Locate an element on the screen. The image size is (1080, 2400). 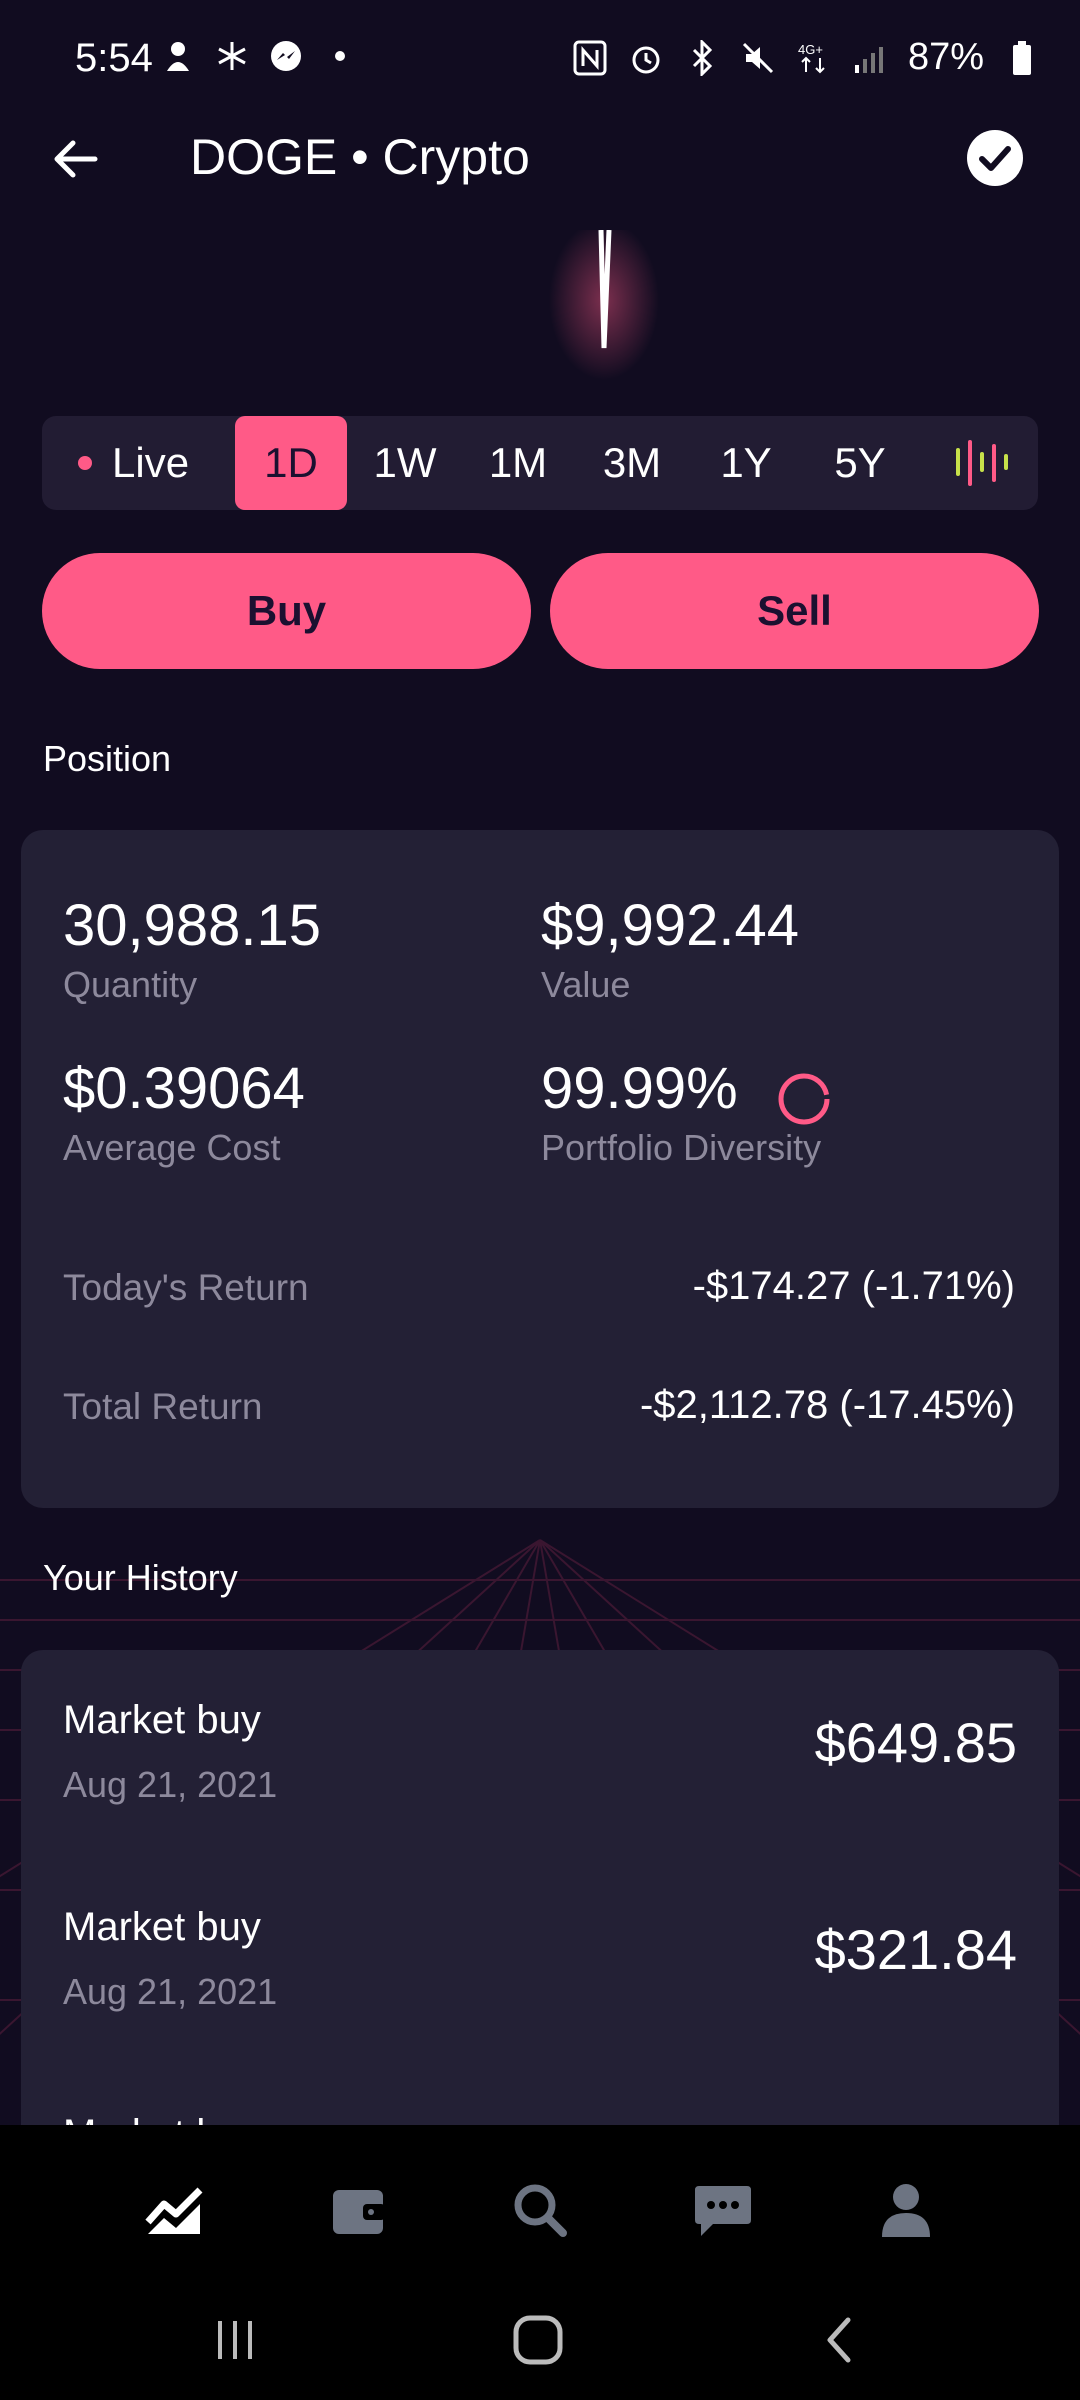
portfolio-diversity-label: Portfolio Diversity is located at coordinates (681, 1147).